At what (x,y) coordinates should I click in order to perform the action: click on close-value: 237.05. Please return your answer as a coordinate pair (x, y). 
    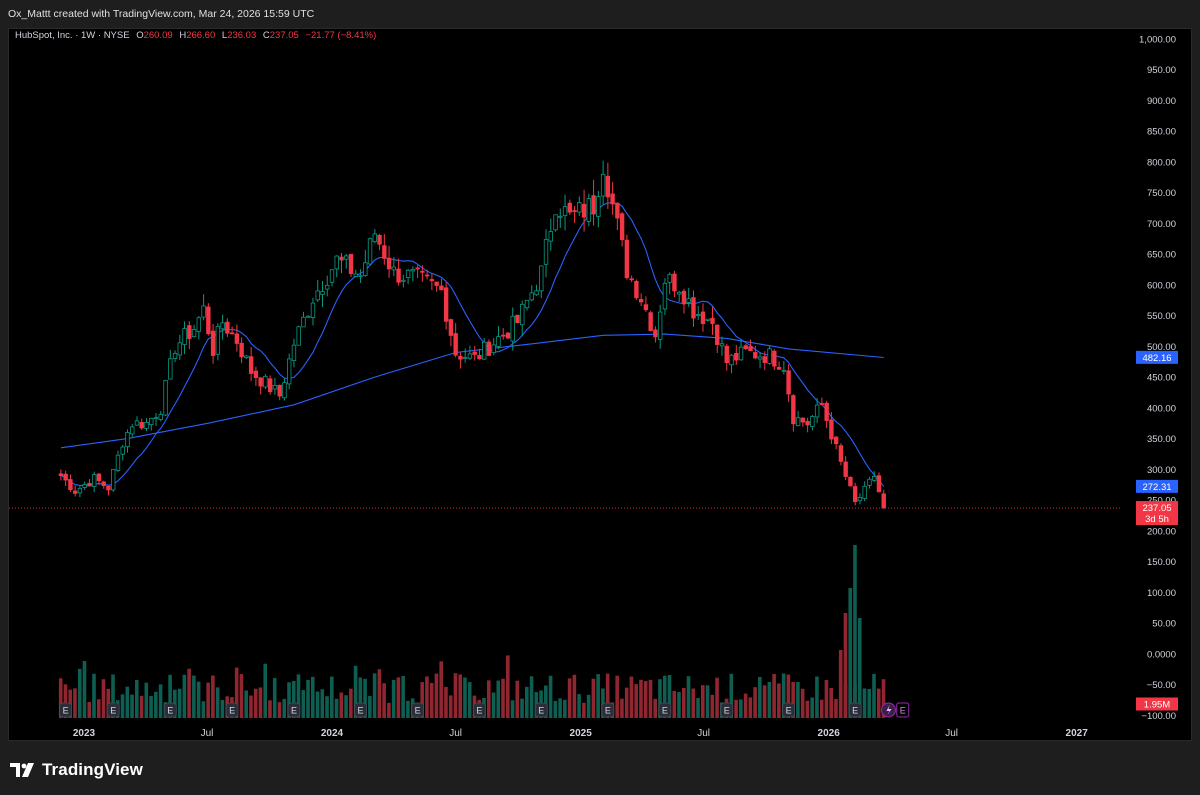
    Looking at the image, I should click on (284, 35).